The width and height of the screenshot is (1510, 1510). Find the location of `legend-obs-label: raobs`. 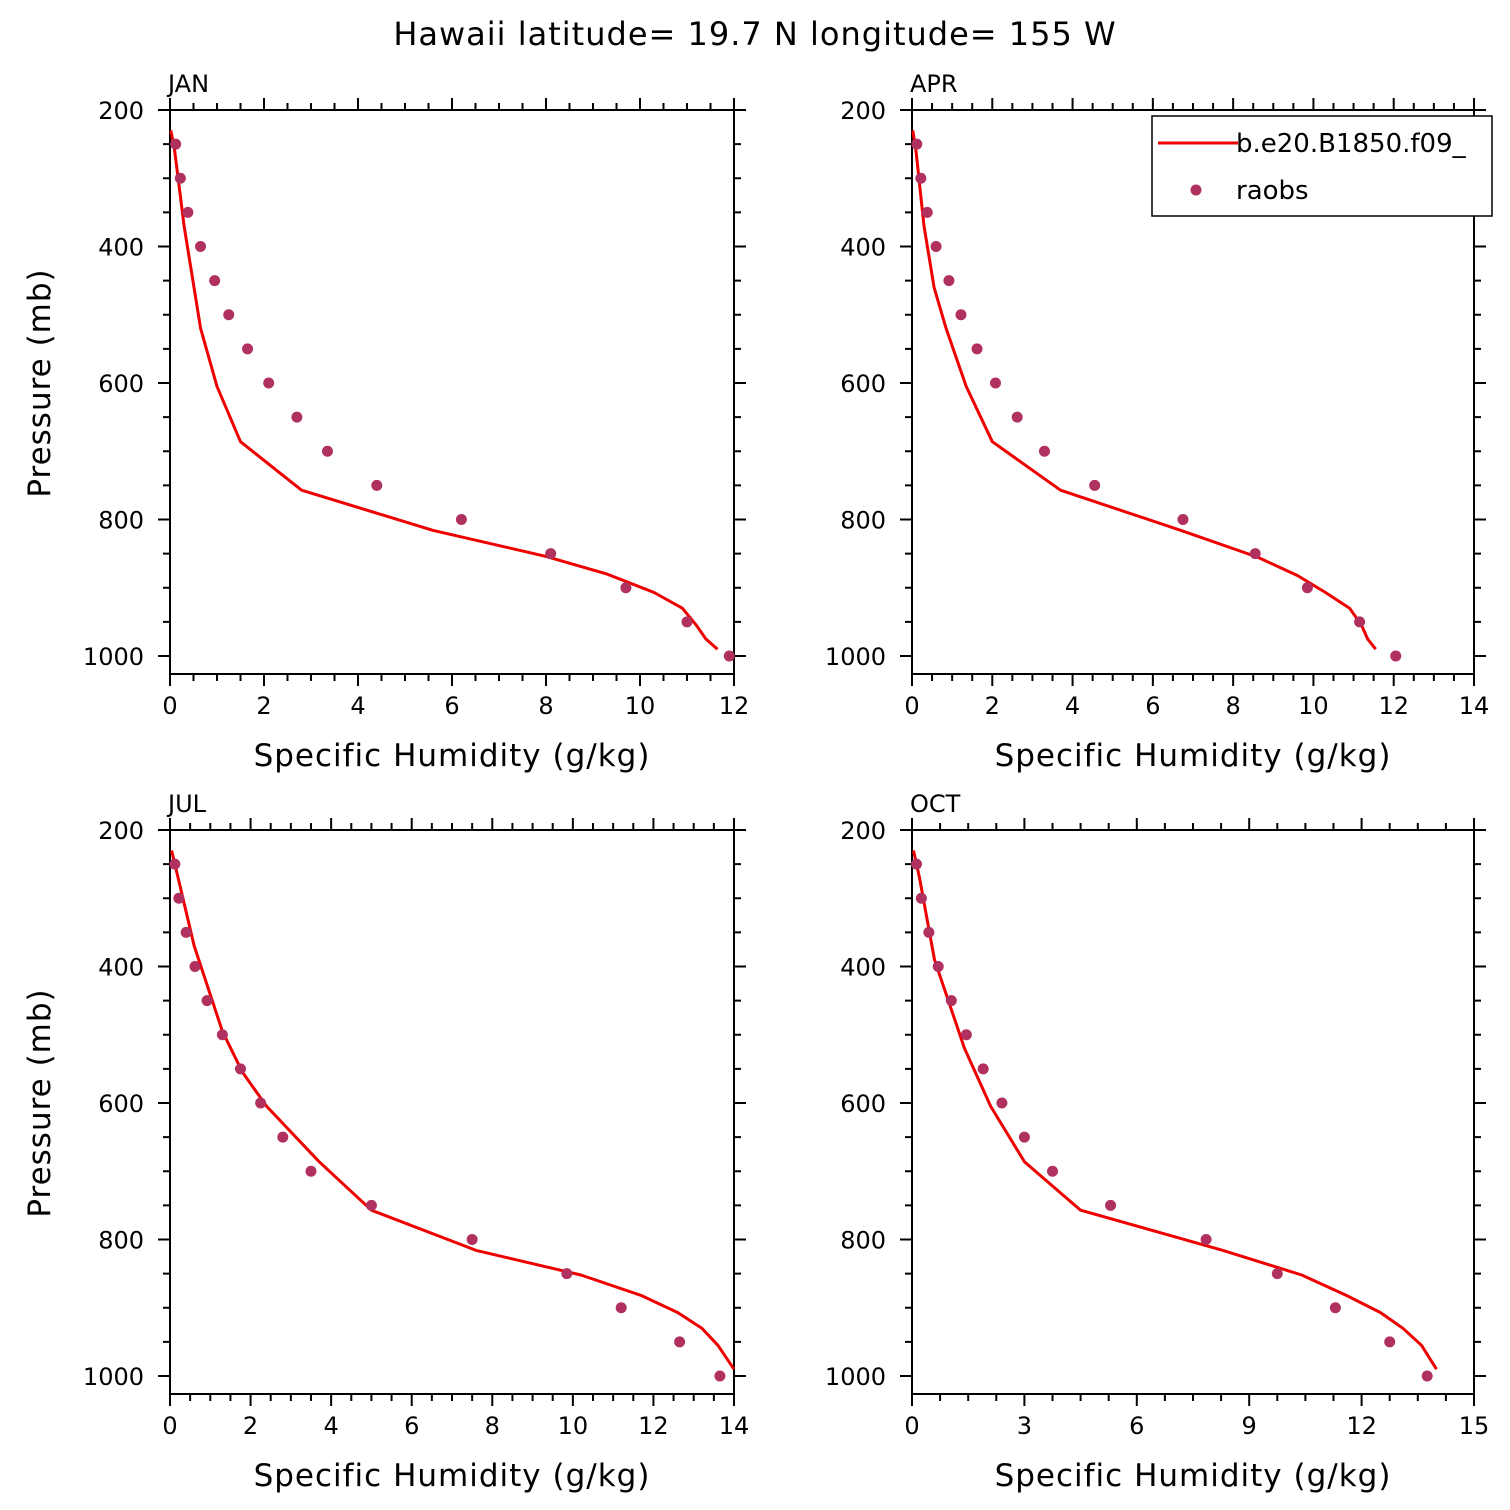

legend-obs-label: raobs is located at coordinates (1272, 191).